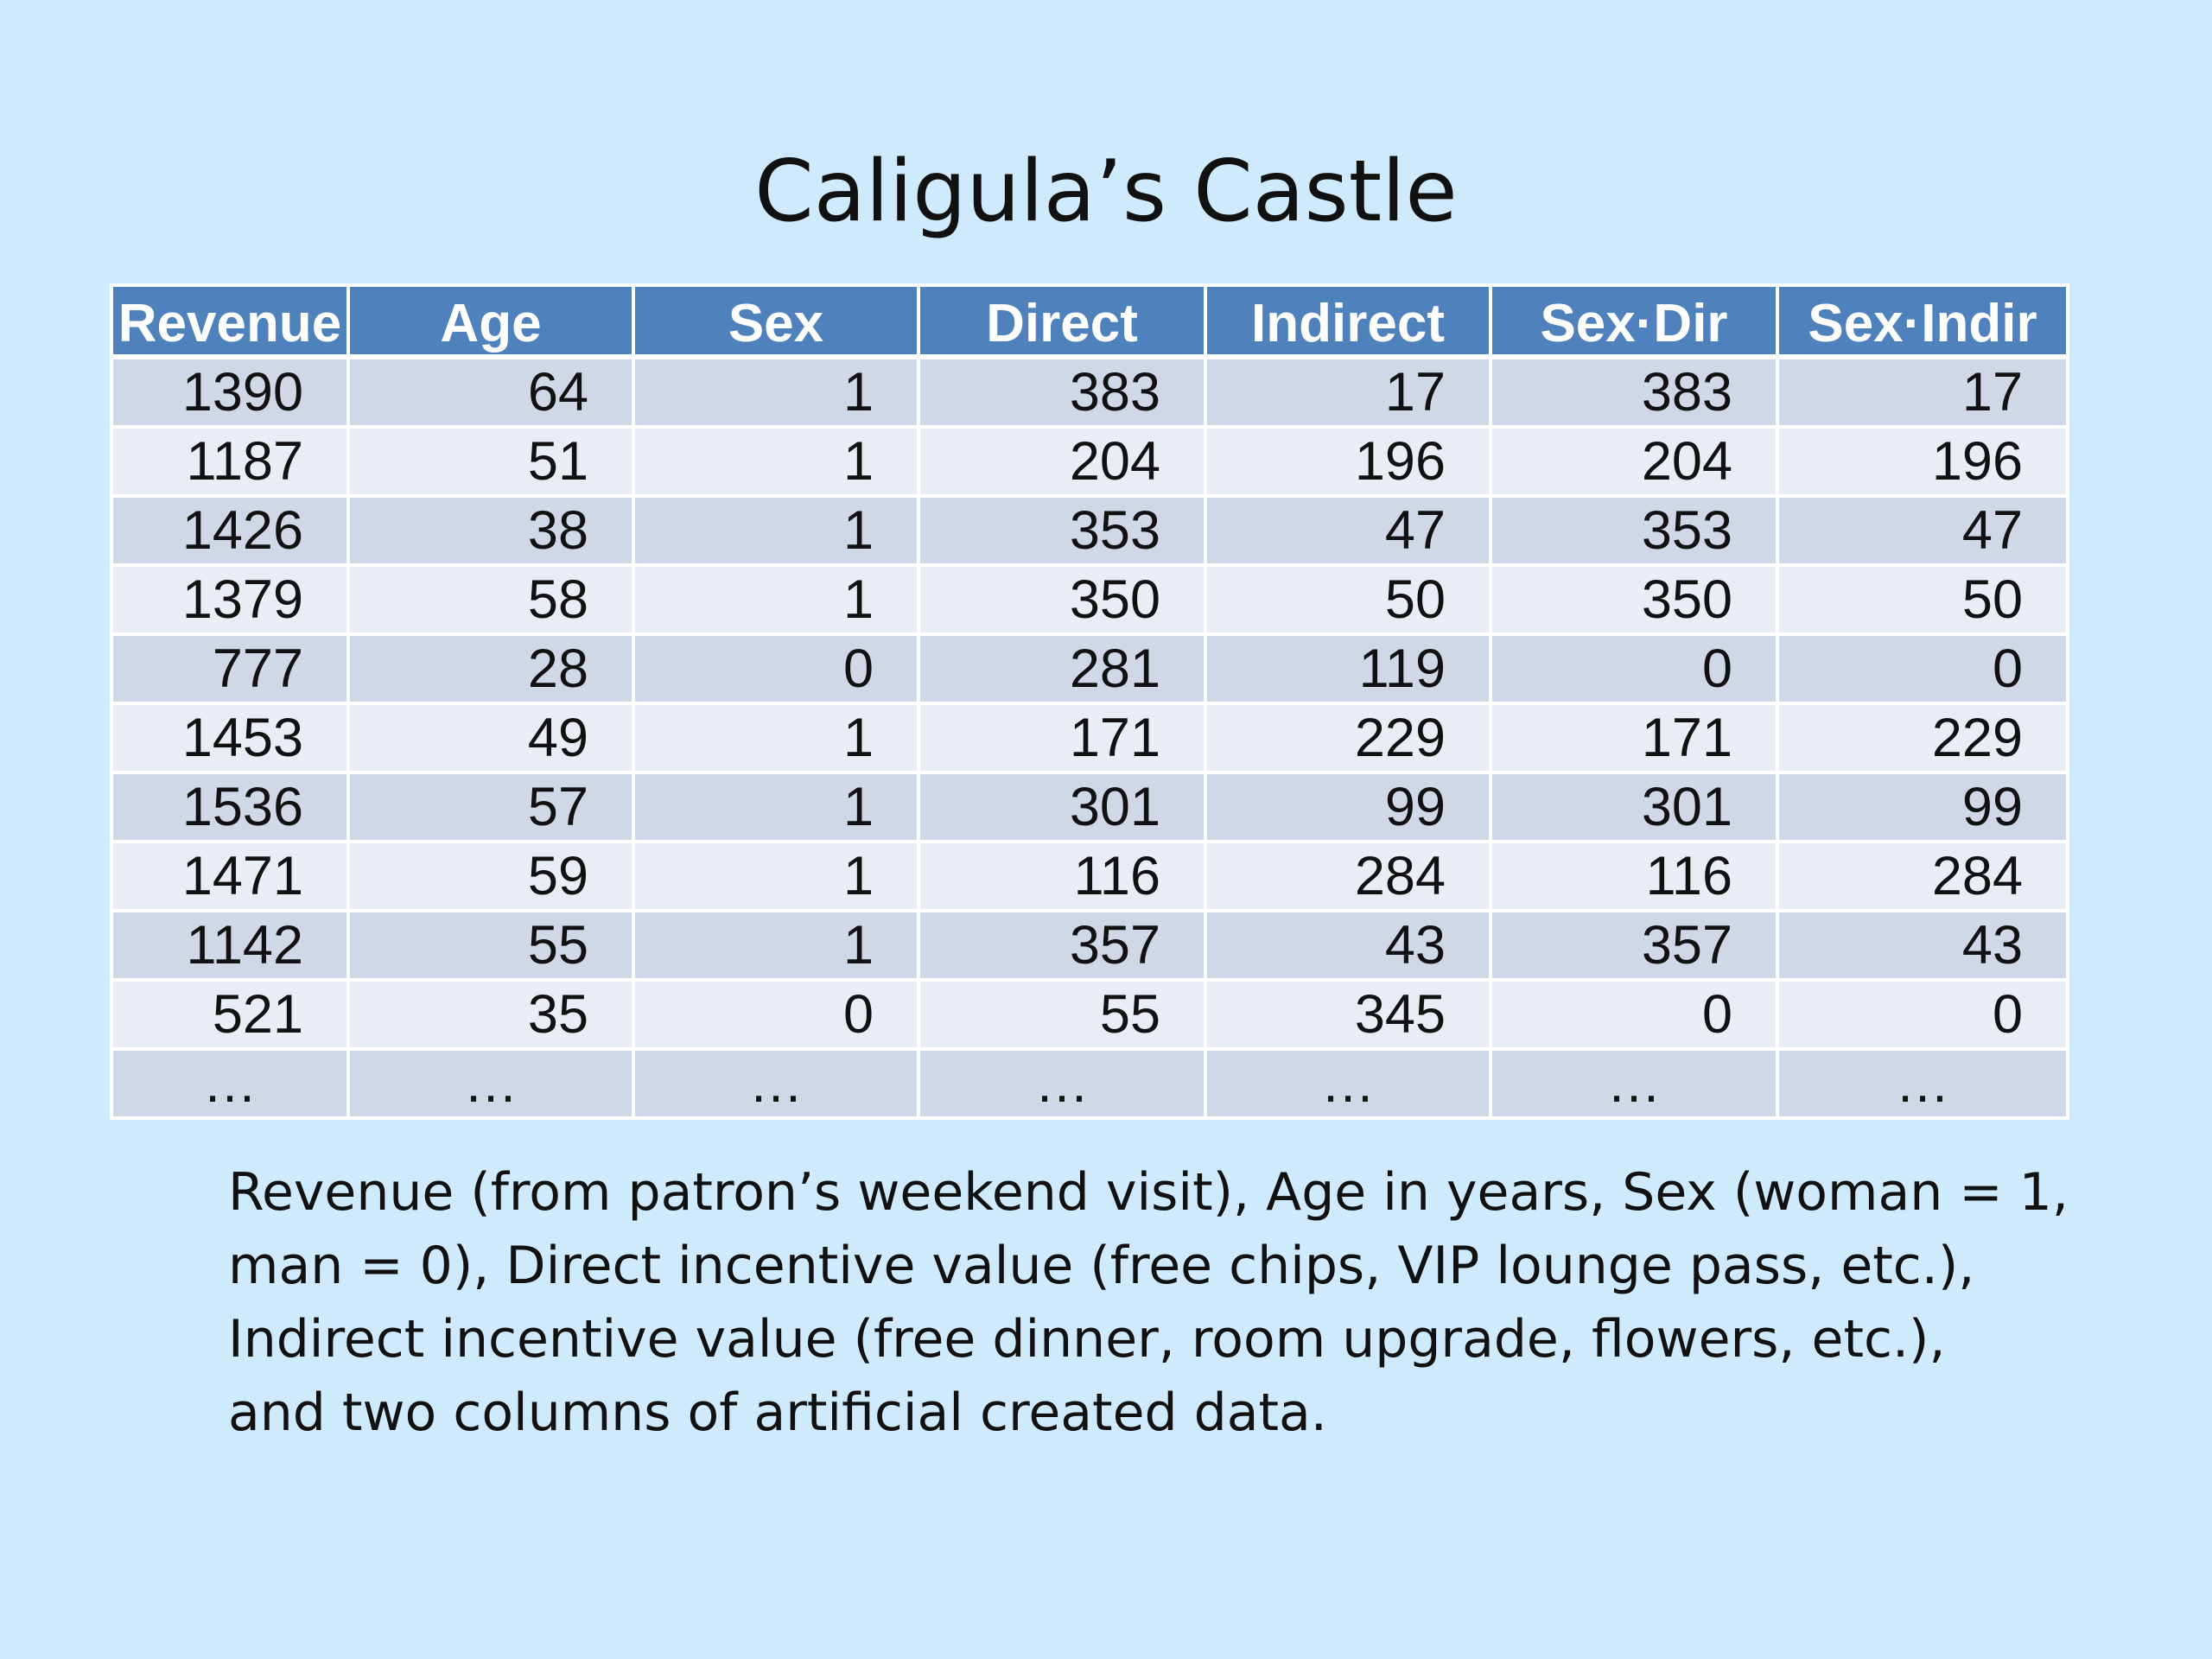  I want to click on column-header-sex-indir: Sex·Indir, so click(1922, 321).